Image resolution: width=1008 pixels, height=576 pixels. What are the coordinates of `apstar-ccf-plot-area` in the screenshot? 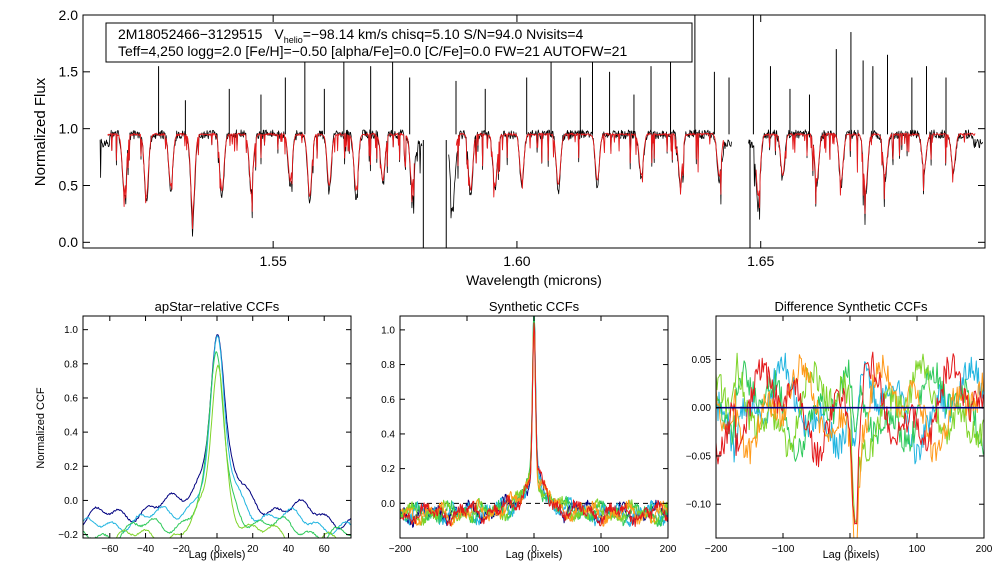 It's located at (217, 436).